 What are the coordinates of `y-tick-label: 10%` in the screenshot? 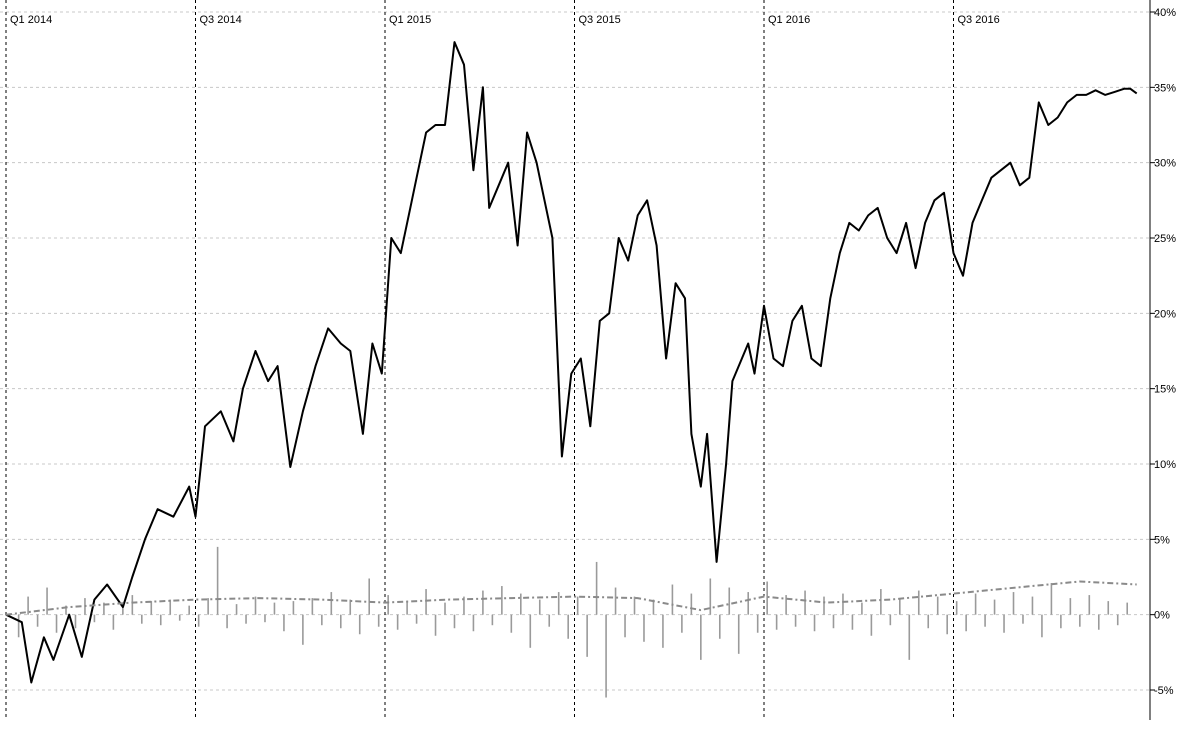 It's located at (1165, 465).